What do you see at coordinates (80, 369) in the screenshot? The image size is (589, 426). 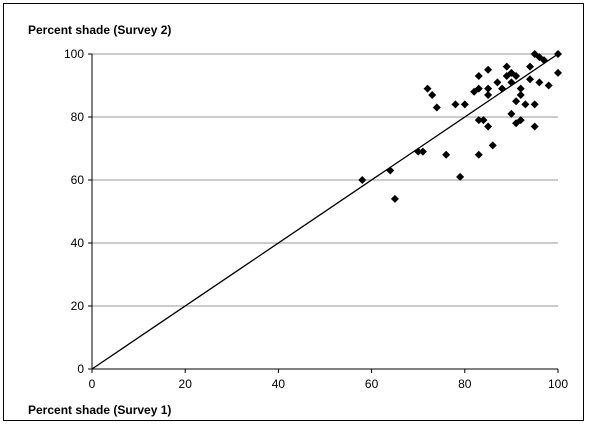 I see `y-tick-label: 0` at bounding box center [80, 369].